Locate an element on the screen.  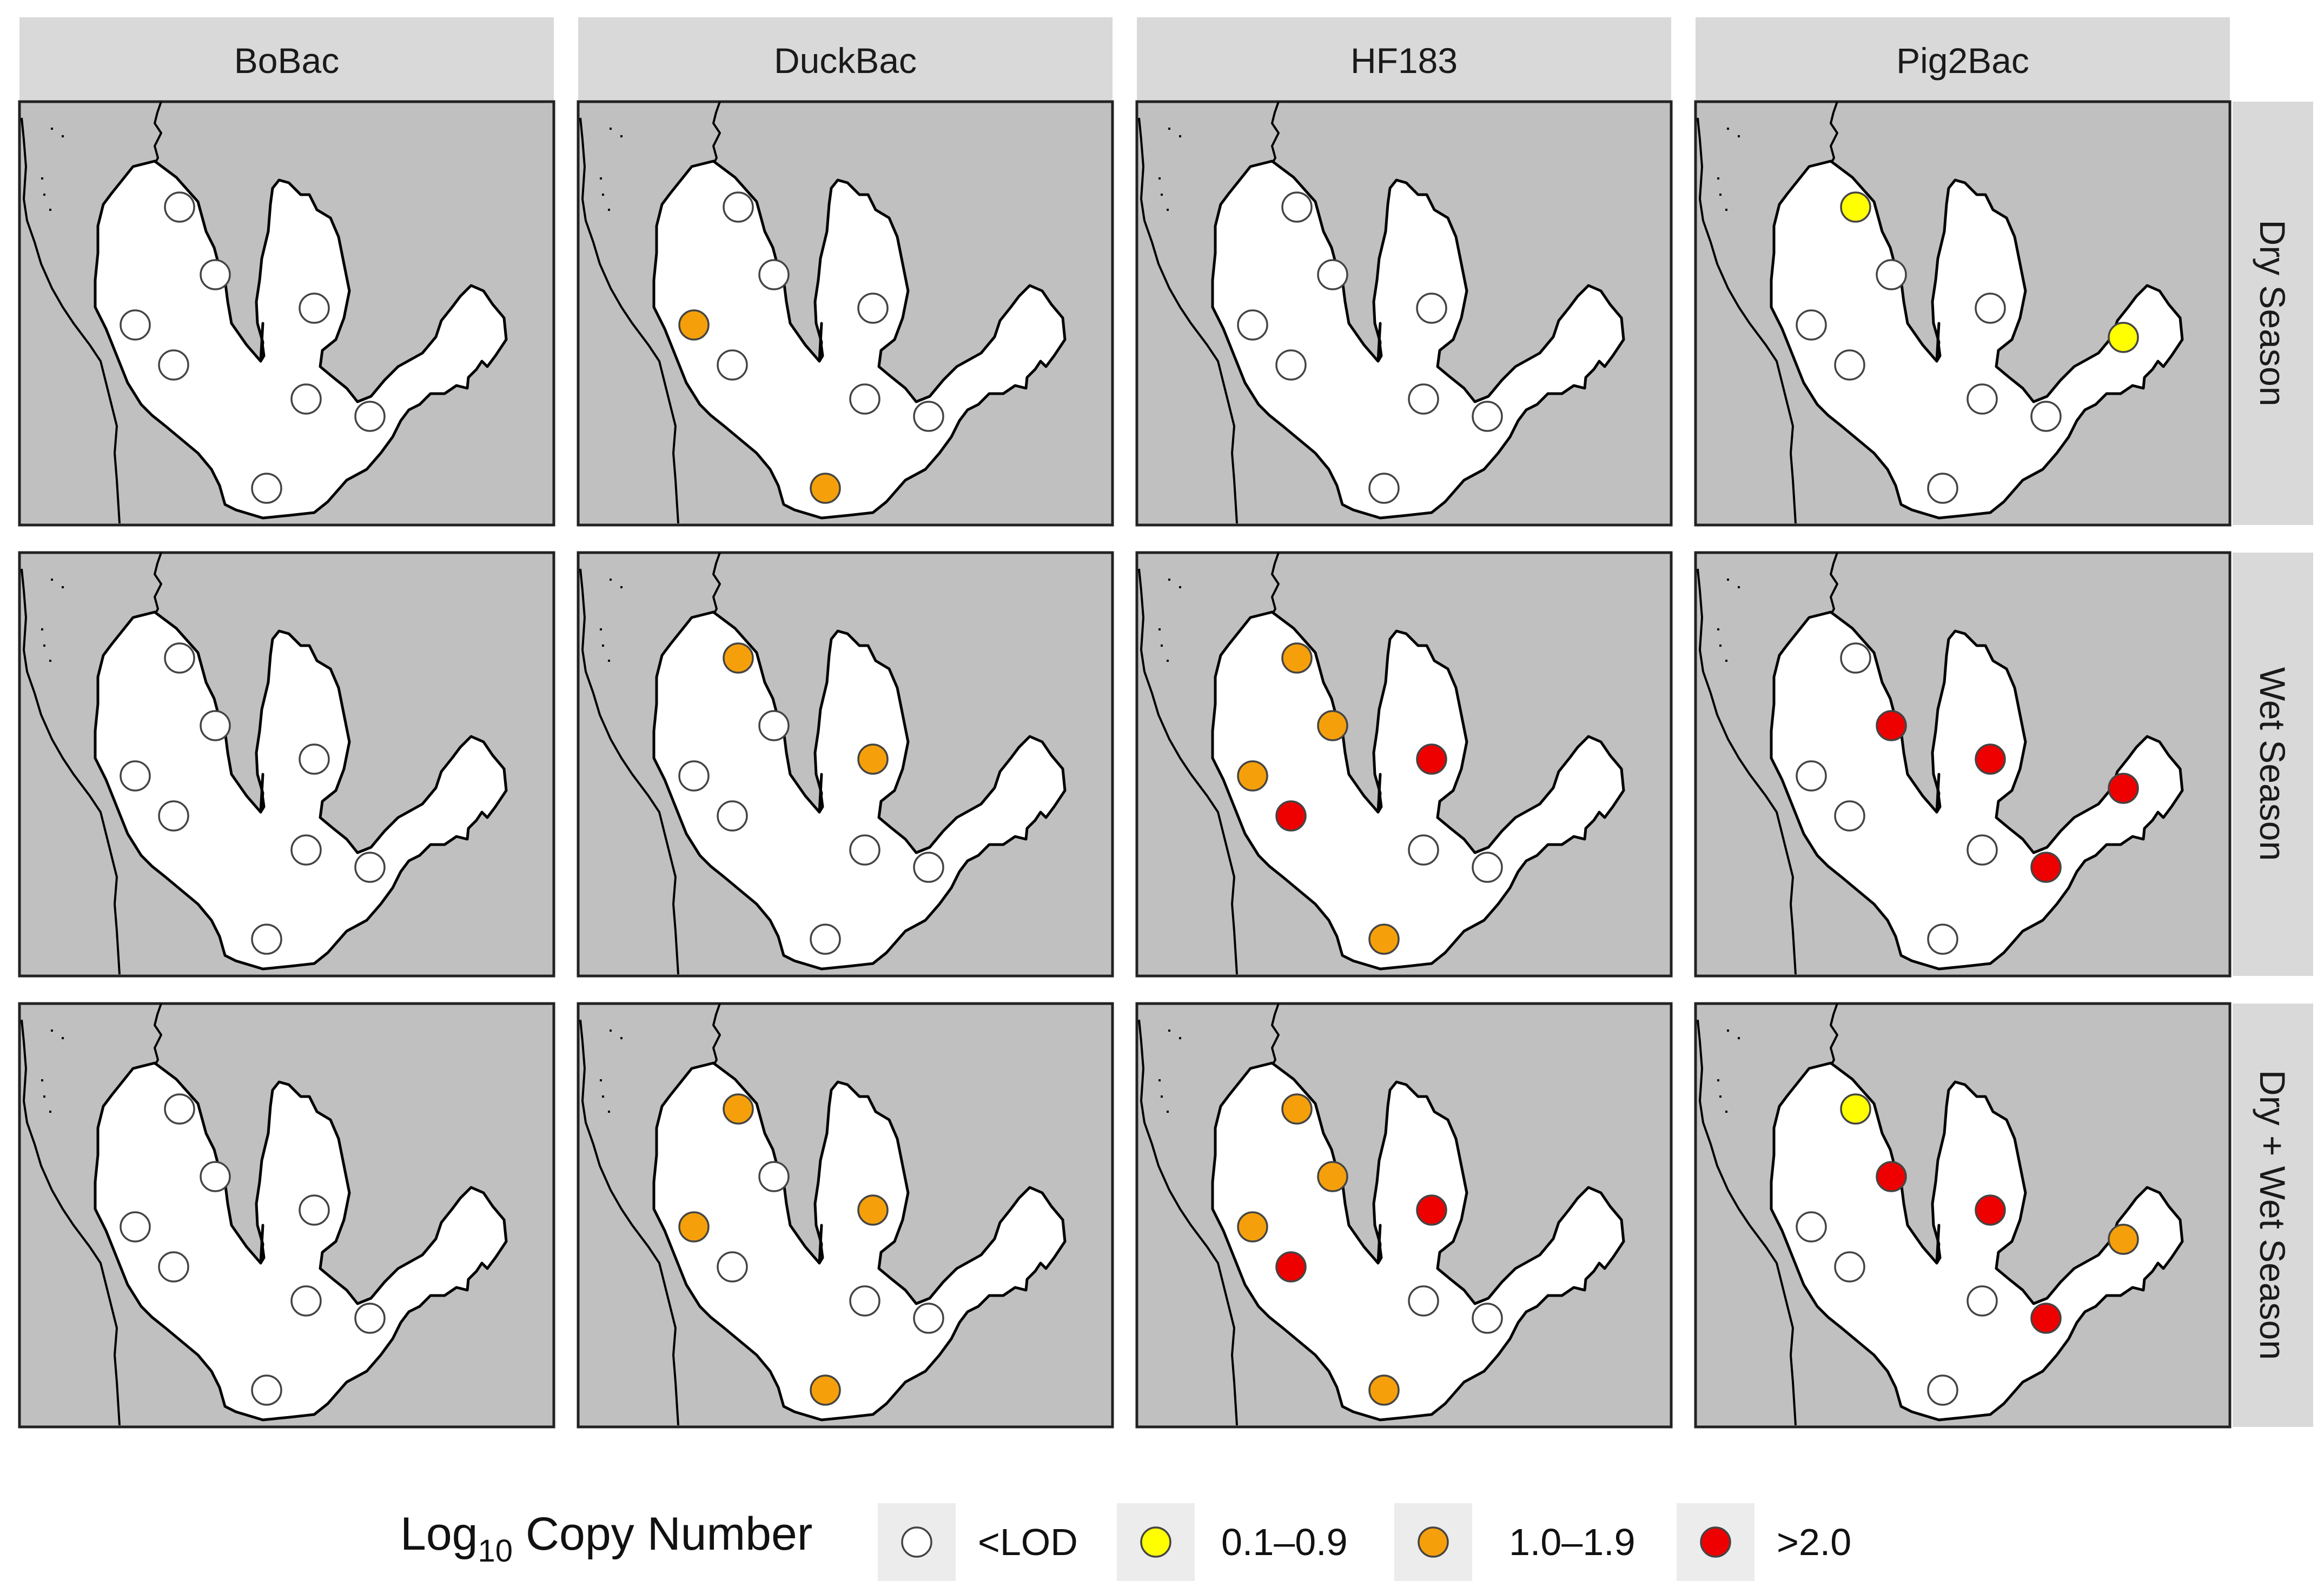
legend-label-mid: 1.0–1.9 is located at coordinates (1573, 1542).